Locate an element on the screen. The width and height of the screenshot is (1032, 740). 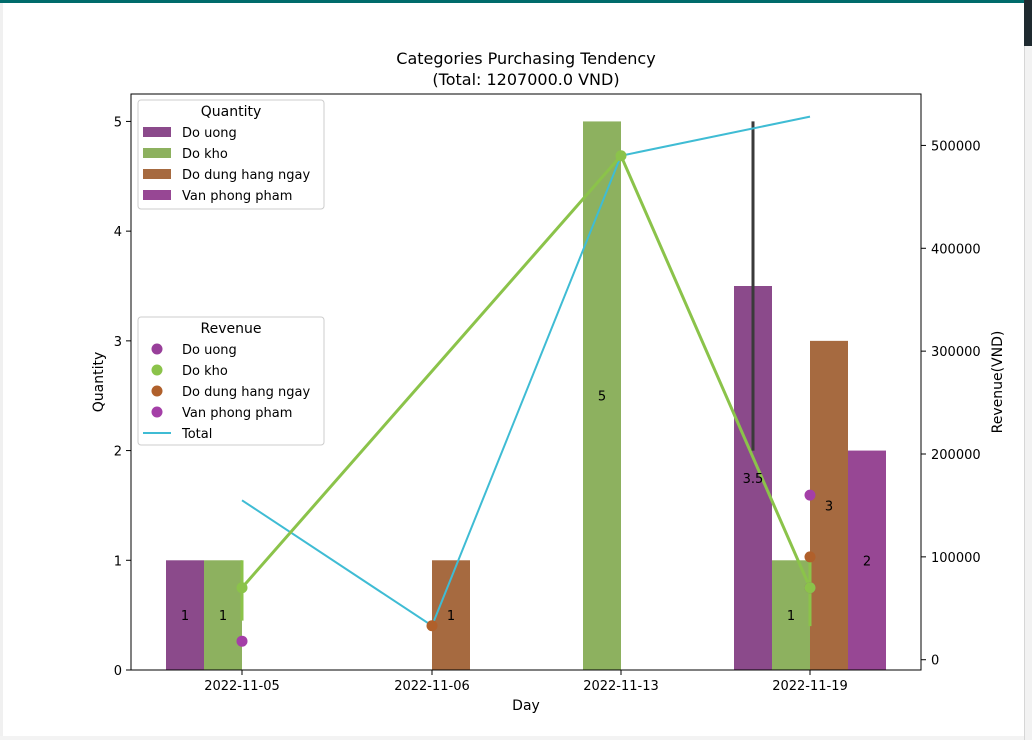
legend-quantity-box is located at coordinates (231, 154).